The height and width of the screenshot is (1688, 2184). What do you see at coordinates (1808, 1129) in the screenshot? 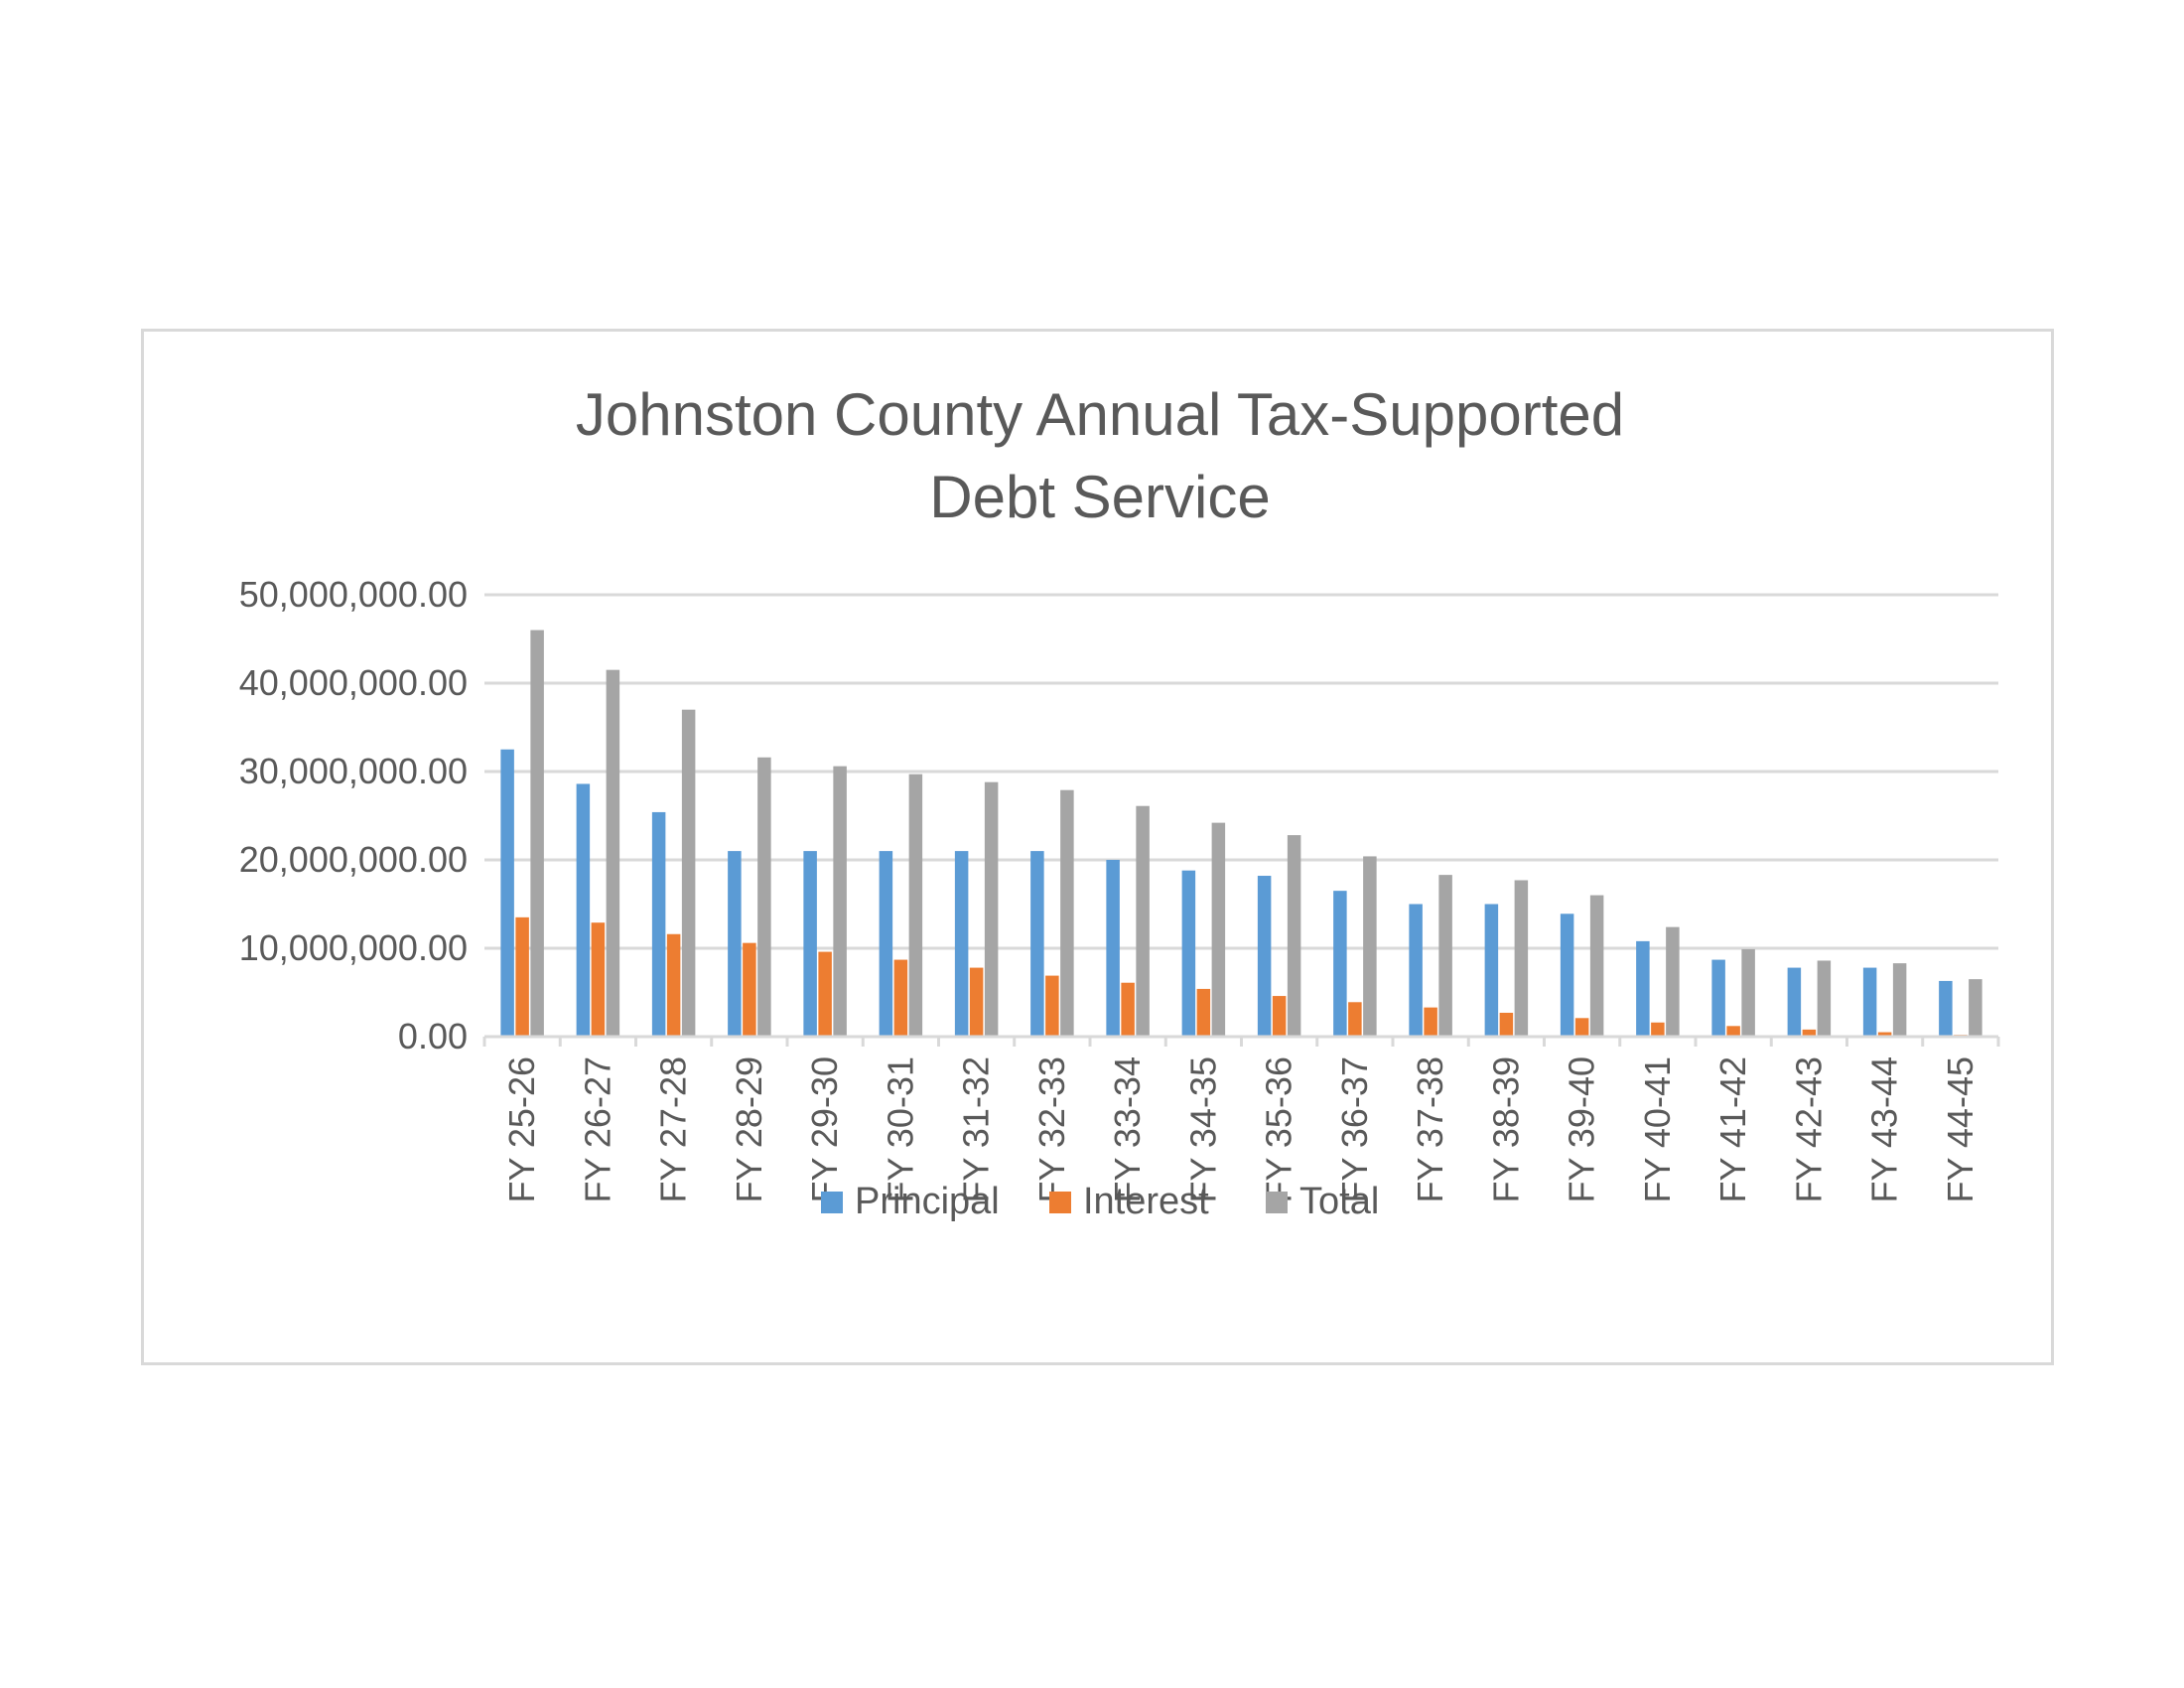
I see `x-tick-label: FY 42-43` at bounding box center [1808, 1129].